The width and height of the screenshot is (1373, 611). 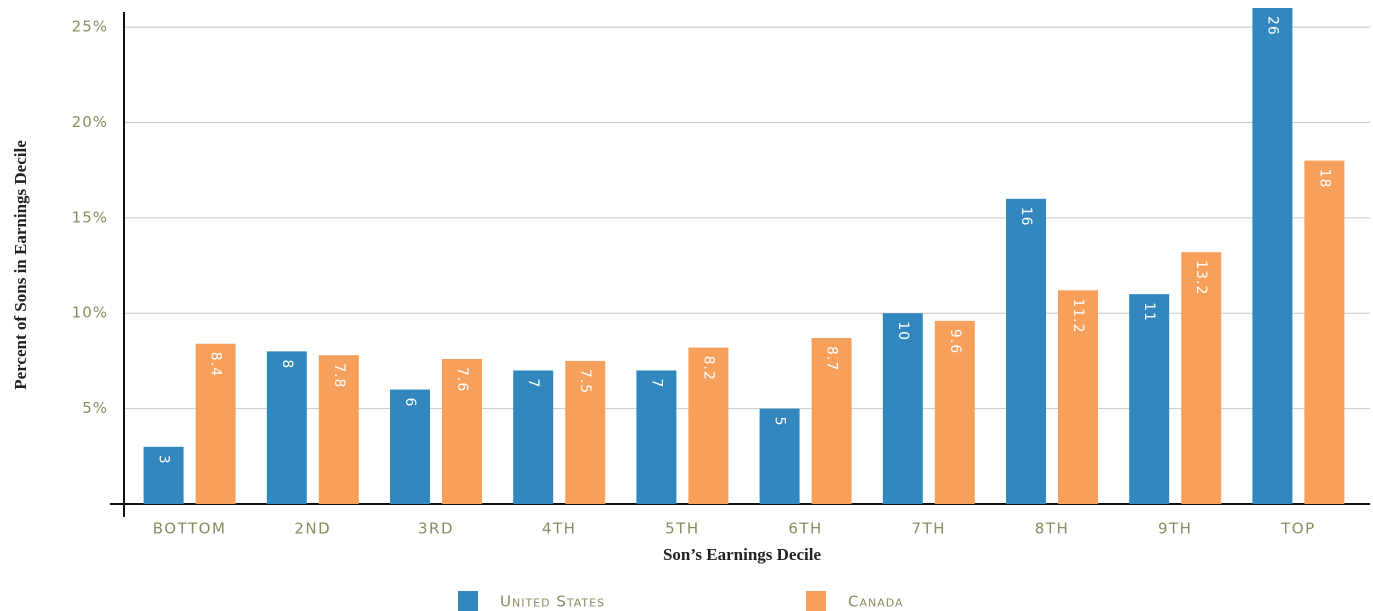 What do you see at coordinates (876, 602) in the screenshot?
I see `legend-label: Canada` at bounding box center [876, 602].